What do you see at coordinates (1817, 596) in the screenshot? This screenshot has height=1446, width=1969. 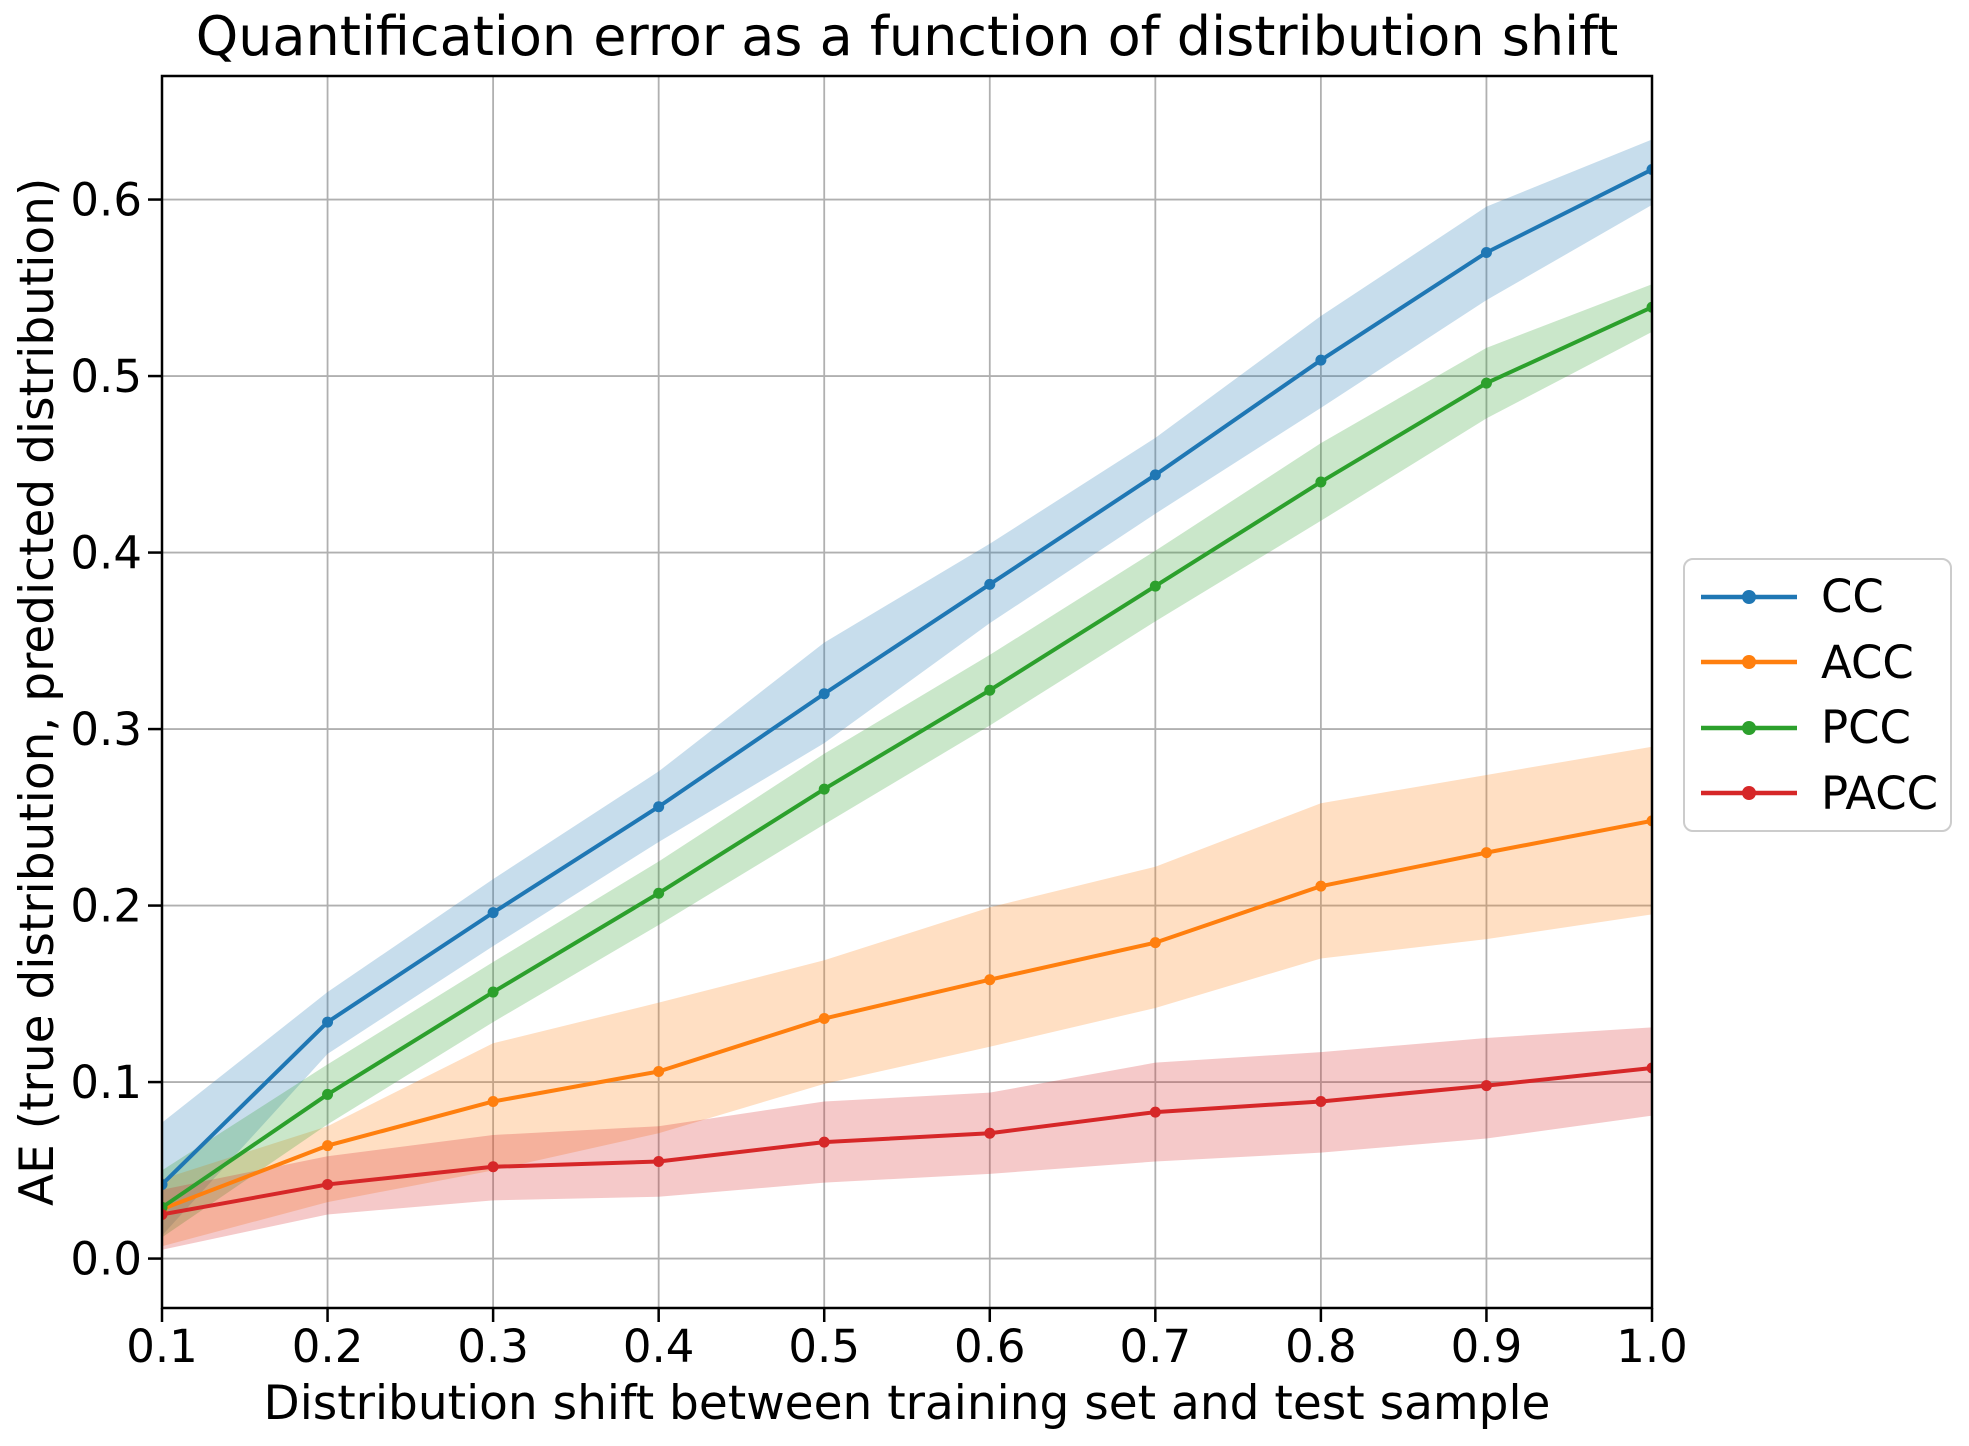 I see `legend-entry-cc: CC` at bounding box center [1817, 596].